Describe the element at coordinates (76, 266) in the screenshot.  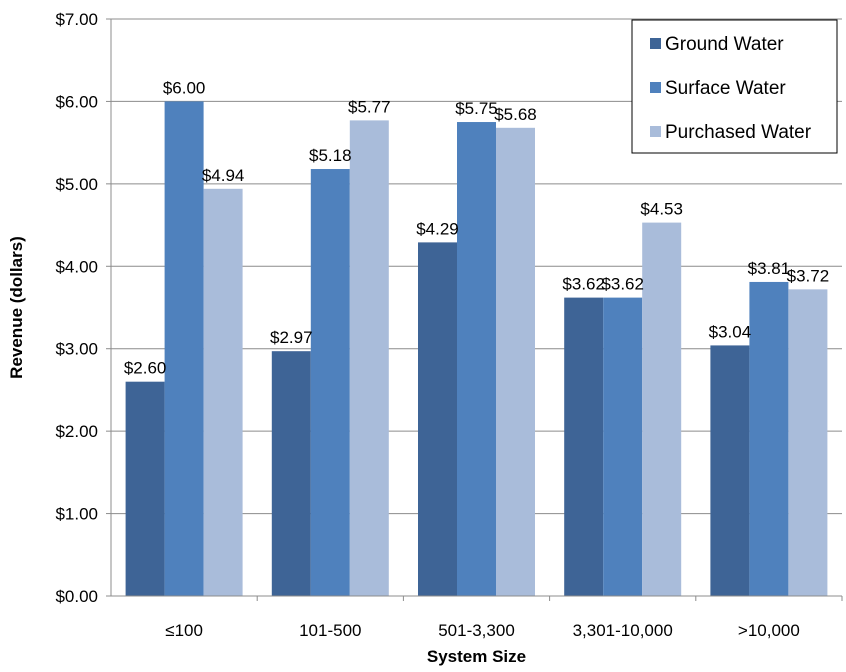
I see `y-tick-label: $4.00` at that location.